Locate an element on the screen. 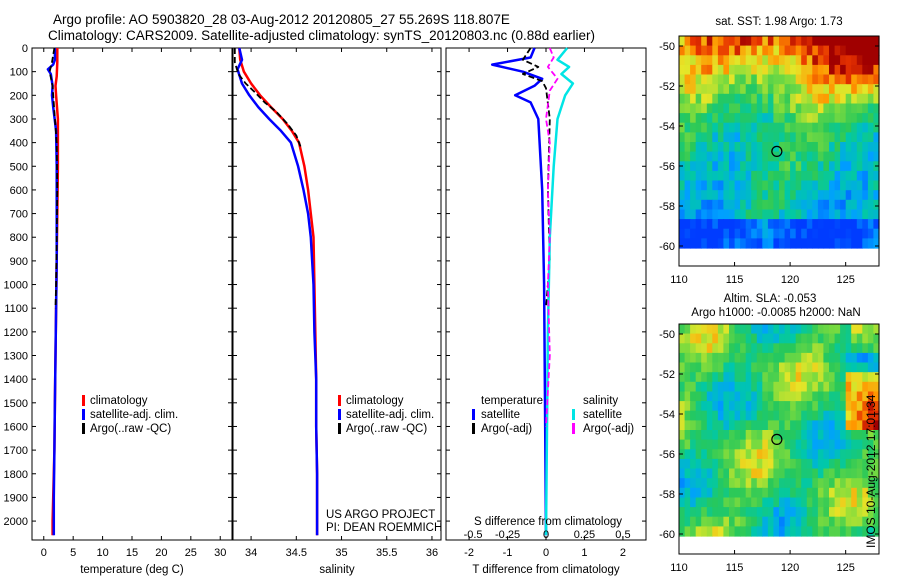  depth-tick-label: 1800 is located at coordinates (16, 475).